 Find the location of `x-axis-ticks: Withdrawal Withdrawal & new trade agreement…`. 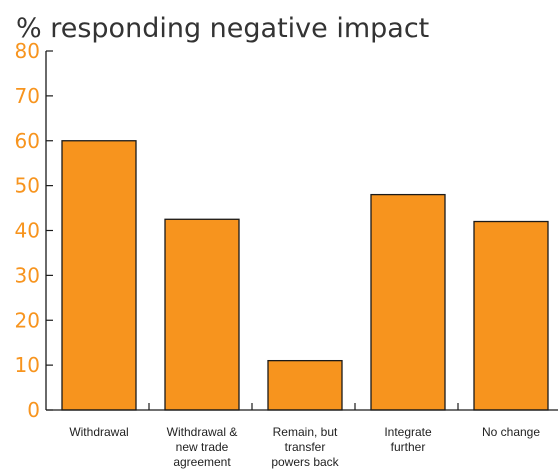

x-axis-ticks: Withdrawal Withdrawal & new trade agreement… is located at coordinates (304, 436).